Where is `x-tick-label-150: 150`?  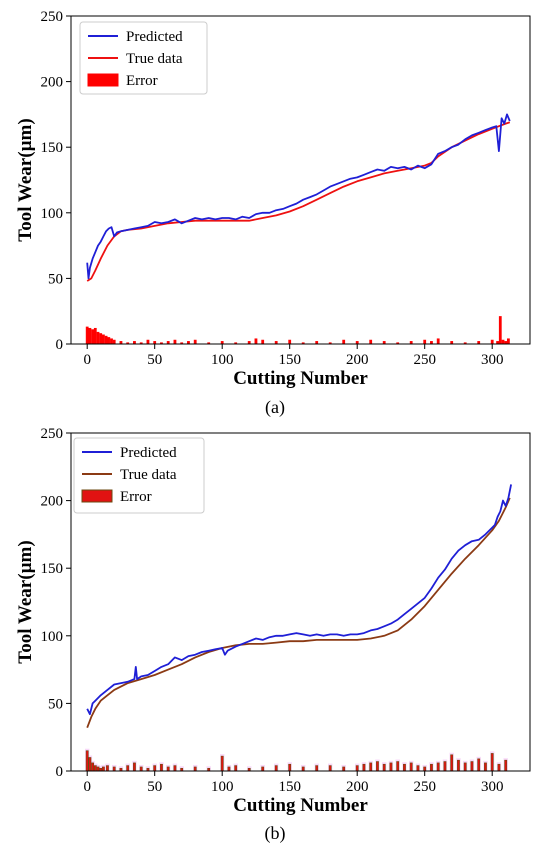
x-tick-label-150: 150 is located at coordinates (289, 787).